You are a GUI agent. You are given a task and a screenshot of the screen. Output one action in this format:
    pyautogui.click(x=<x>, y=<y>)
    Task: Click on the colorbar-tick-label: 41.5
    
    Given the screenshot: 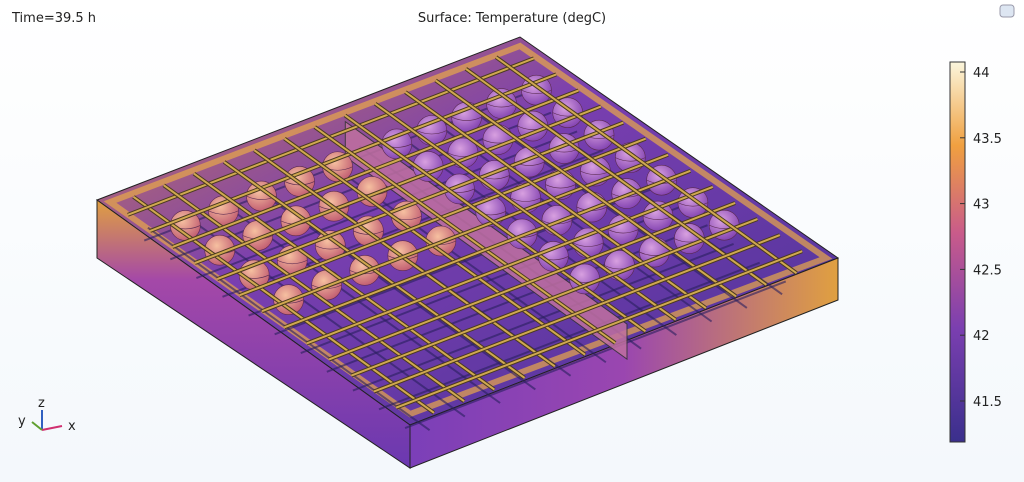 What is the action you would take?
    pyautogui.click(x=987, y=402)
    